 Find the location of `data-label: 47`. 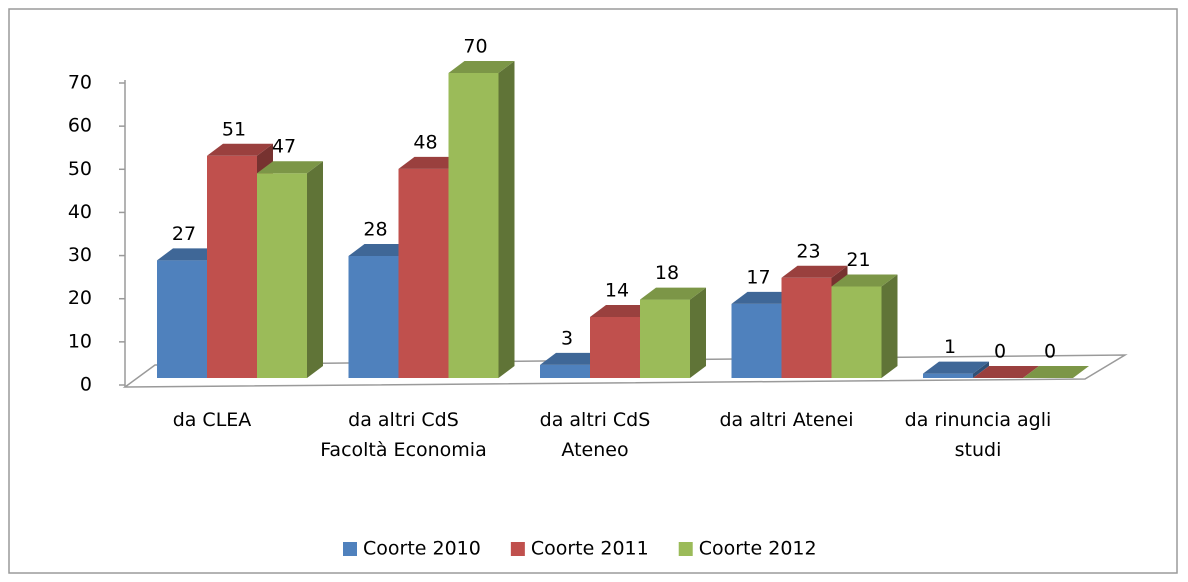

data-label: 47 is located at coordinates (284, 147).